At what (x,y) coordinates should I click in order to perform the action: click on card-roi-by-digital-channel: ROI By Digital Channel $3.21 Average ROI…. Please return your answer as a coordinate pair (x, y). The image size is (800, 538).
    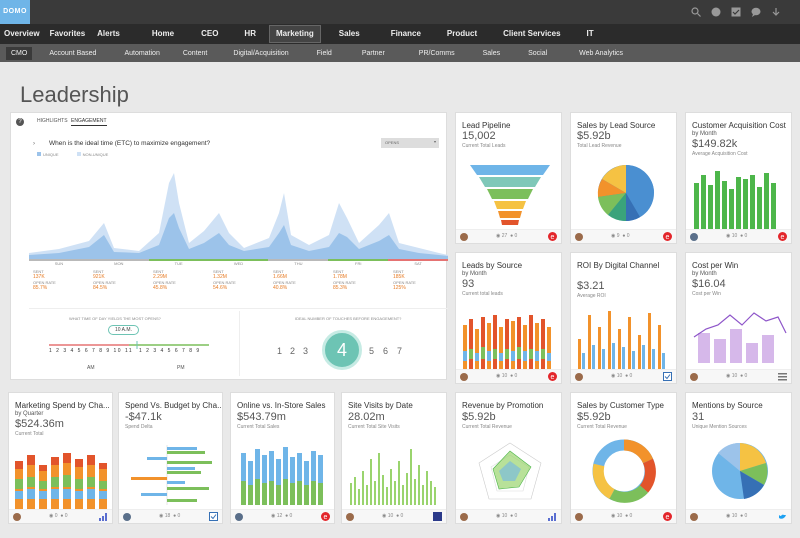
    Looking at the image, I should click on (623, 318).